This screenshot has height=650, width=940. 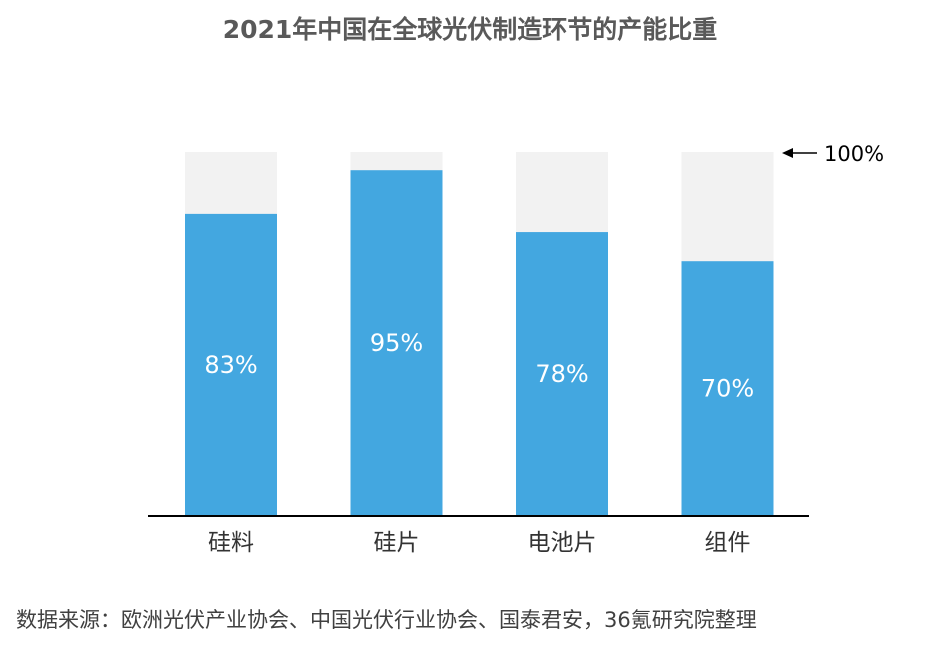 What do you see at coordinates (231, 543) in the screenshot?
I see `category-label-0: 硅料` at bounding box center [231, 543].